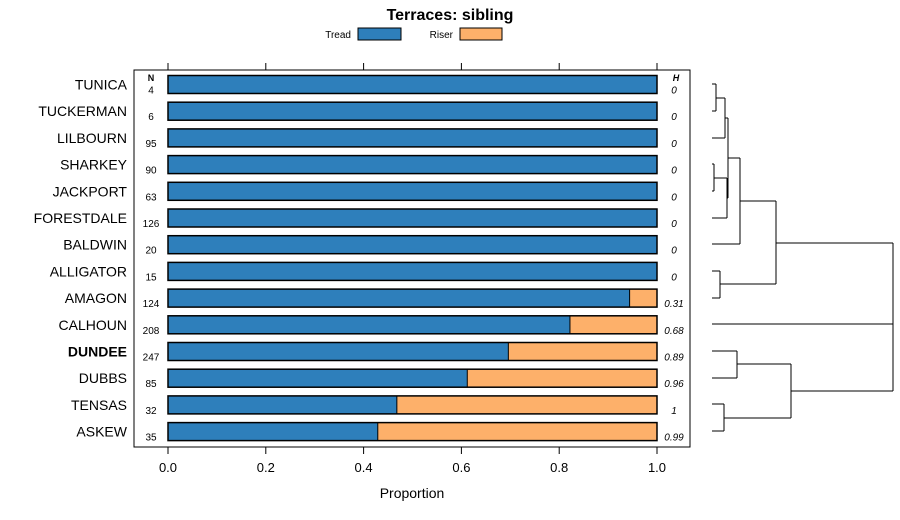  I want to click on category-label: SHARKEY, so click(94, 165).